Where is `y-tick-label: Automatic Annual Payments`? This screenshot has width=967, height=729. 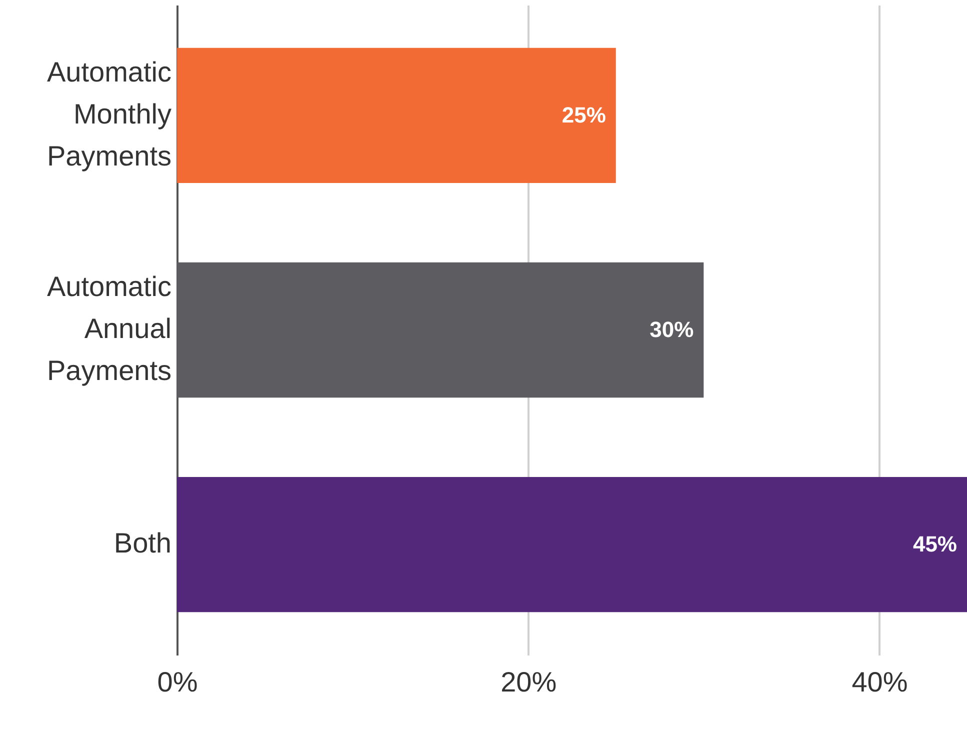
y-tick-label: Automatic Annual Payments is located at coordinates (109, 328).